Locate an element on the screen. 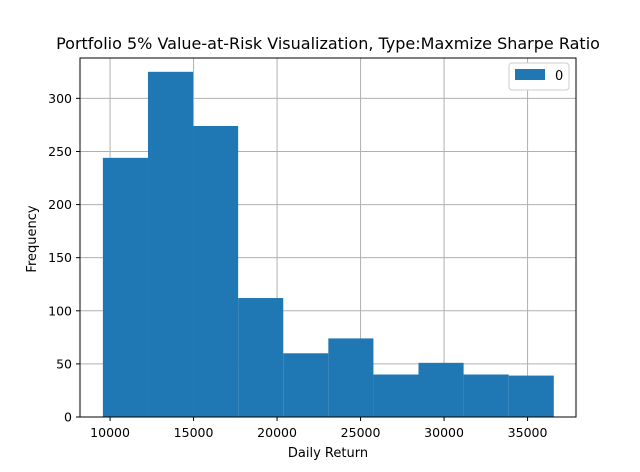 This screenshot has height=472, width=640. x-tick-label: 35000 is located at coordinates (528, 432).